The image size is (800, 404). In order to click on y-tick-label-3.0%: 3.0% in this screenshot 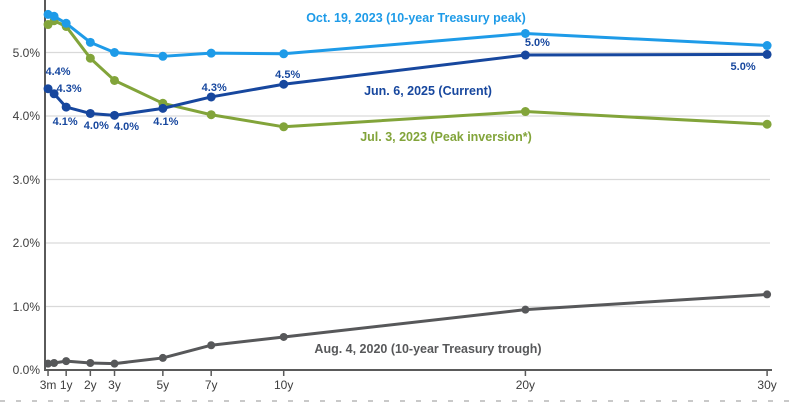, I will do `click(26, 179)`.